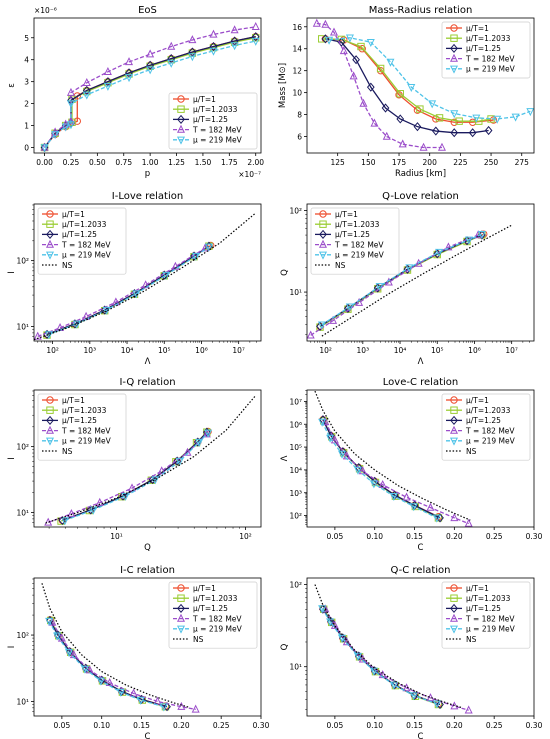 The image size is (550, 739). I want to click on y-tick-label: 16, so click(297, 27).